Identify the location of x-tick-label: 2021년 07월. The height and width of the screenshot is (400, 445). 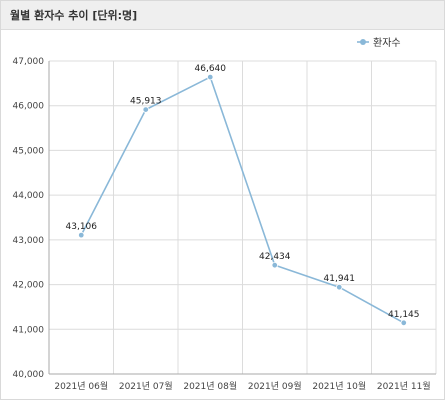
(146, 386).